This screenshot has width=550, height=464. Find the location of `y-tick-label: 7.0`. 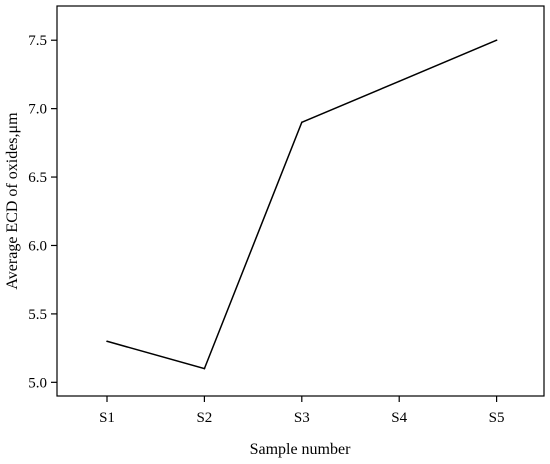

y-tick-label: 7.0 is located at coordinates (37, 110).